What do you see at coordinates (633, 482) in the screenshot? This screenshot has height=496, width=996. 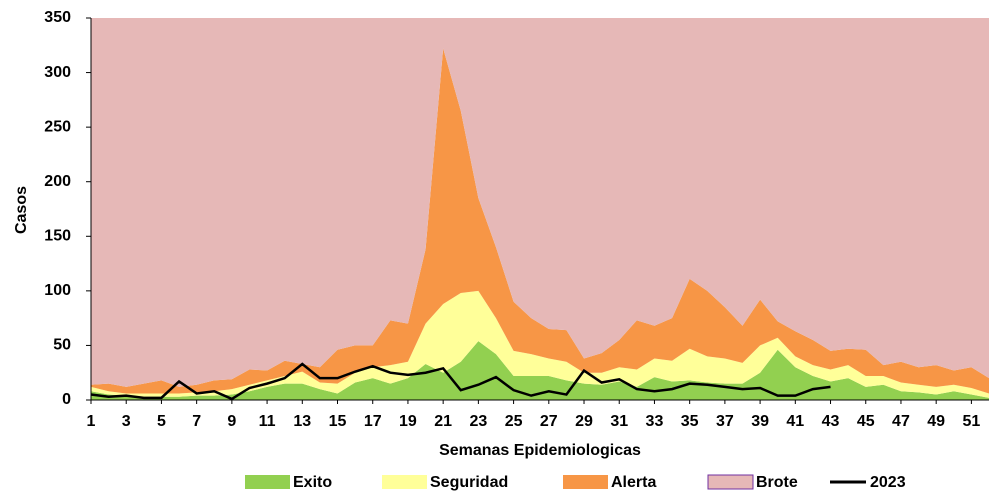 I see `legend-label: Alerta` at bounding box center [633, 482].